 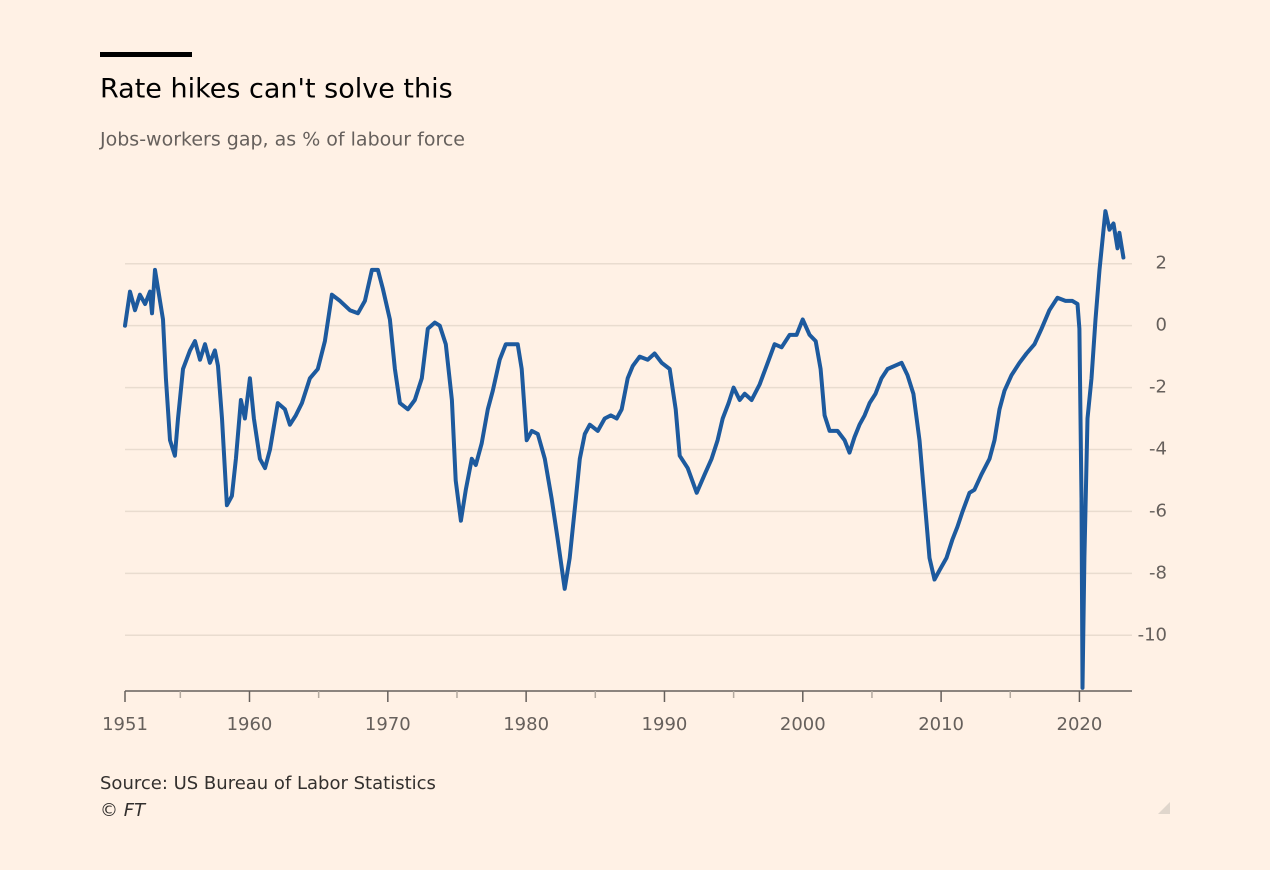 I want to click on y-tick-label: -6, so click(x=1158, y=510).